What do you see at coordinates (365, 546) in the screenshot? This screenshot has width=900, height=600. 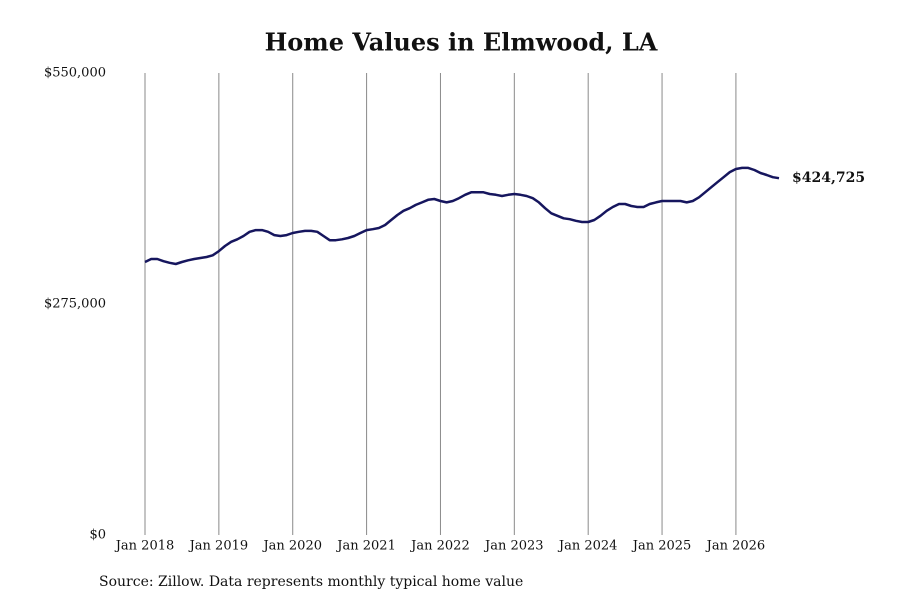 I see `x-tick-label: Jan 2021` at bounding box center [365, 546].